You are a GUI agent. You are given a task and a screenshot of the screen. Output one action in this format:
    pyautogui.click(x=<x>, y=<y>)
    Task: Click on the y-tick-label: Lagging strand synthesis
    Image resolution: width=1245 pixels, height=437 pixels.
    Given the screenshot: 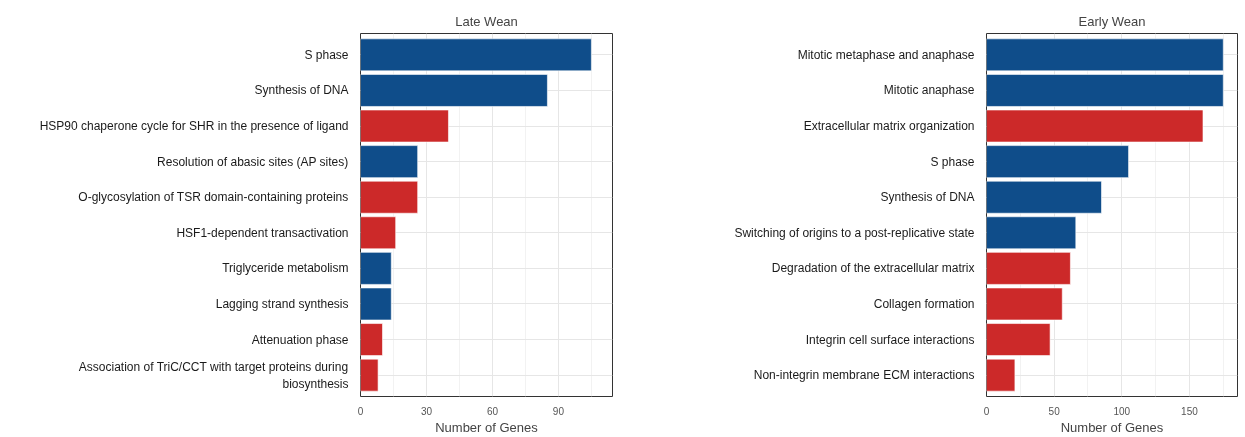 What is the action you would take?
    pyautogui.click(x=282, y=303)
    